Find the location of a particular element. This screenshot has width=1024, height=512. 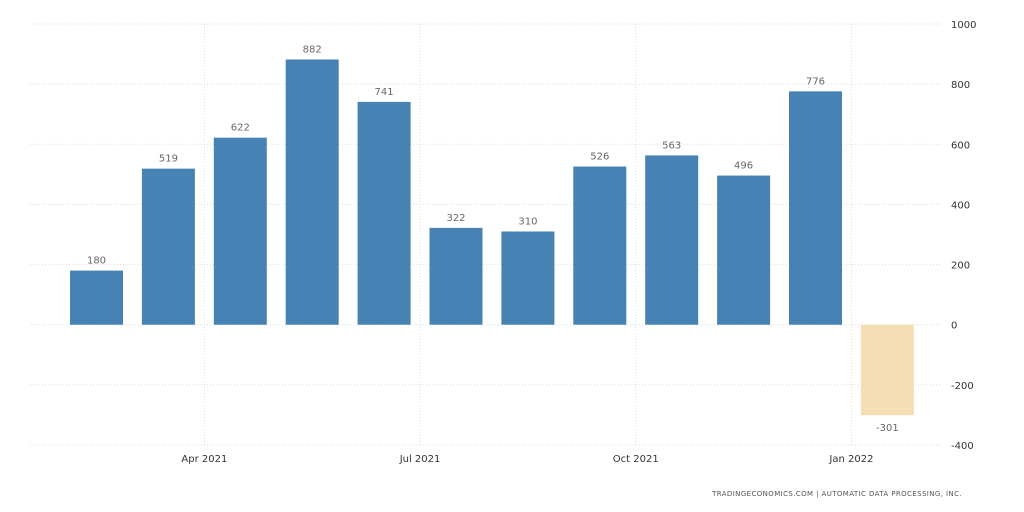

data-label-9: 563 is located at coordinates (671, 145).